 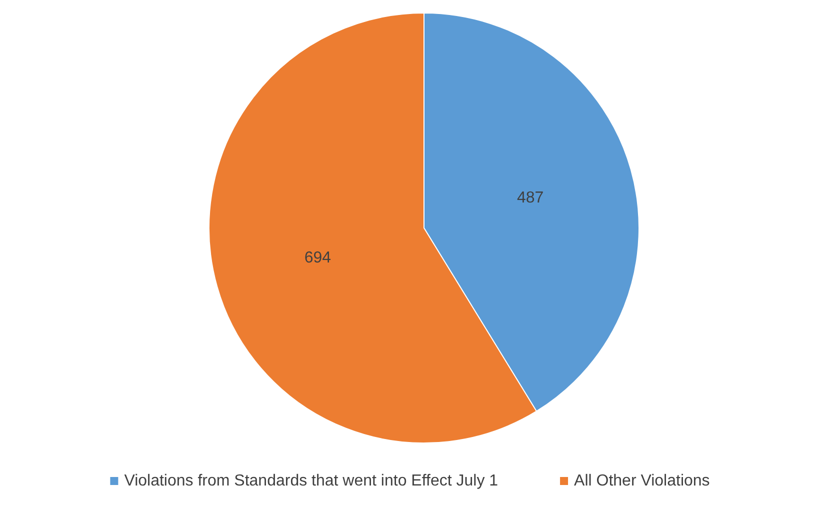 I want to click on legend-label: Violations from Standards that went into Effect July 1, so click(x=311, y=481).